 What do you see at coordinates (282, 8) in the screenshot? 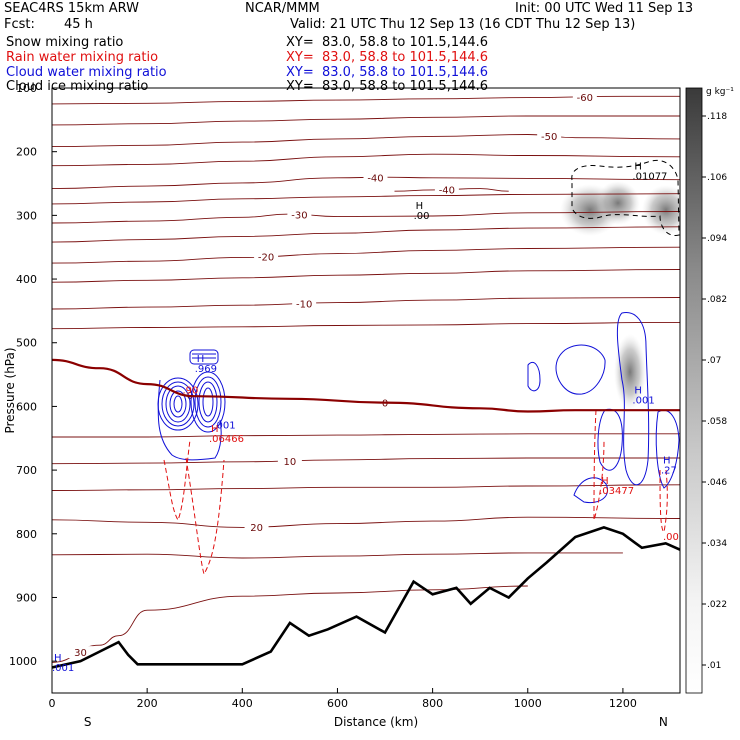
I see `center-name: NCAR/MMM` at bounding box center [282, 8].